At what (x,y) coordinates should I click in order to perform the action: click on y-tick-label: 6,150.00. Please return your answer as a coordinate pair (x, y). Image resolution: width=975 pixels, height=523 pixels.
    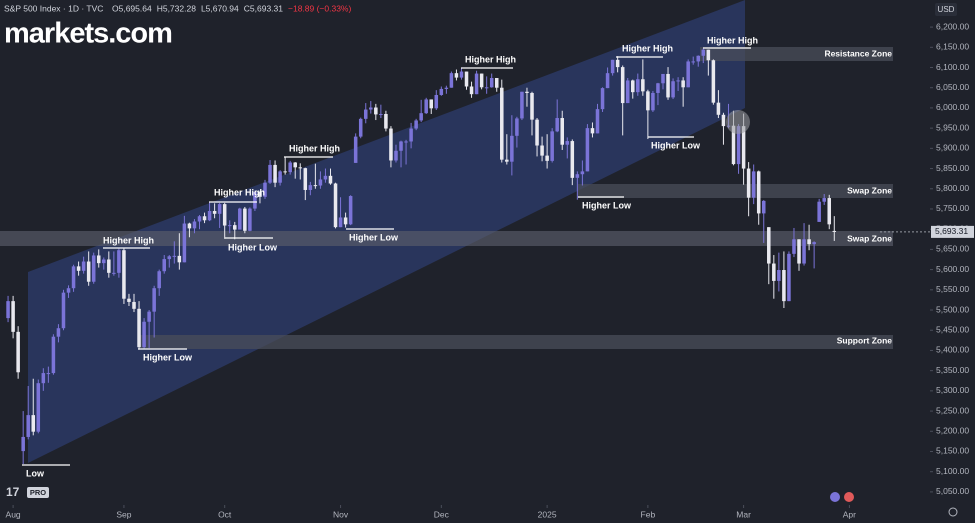
    Looking at the image, I should click on (952, 47).